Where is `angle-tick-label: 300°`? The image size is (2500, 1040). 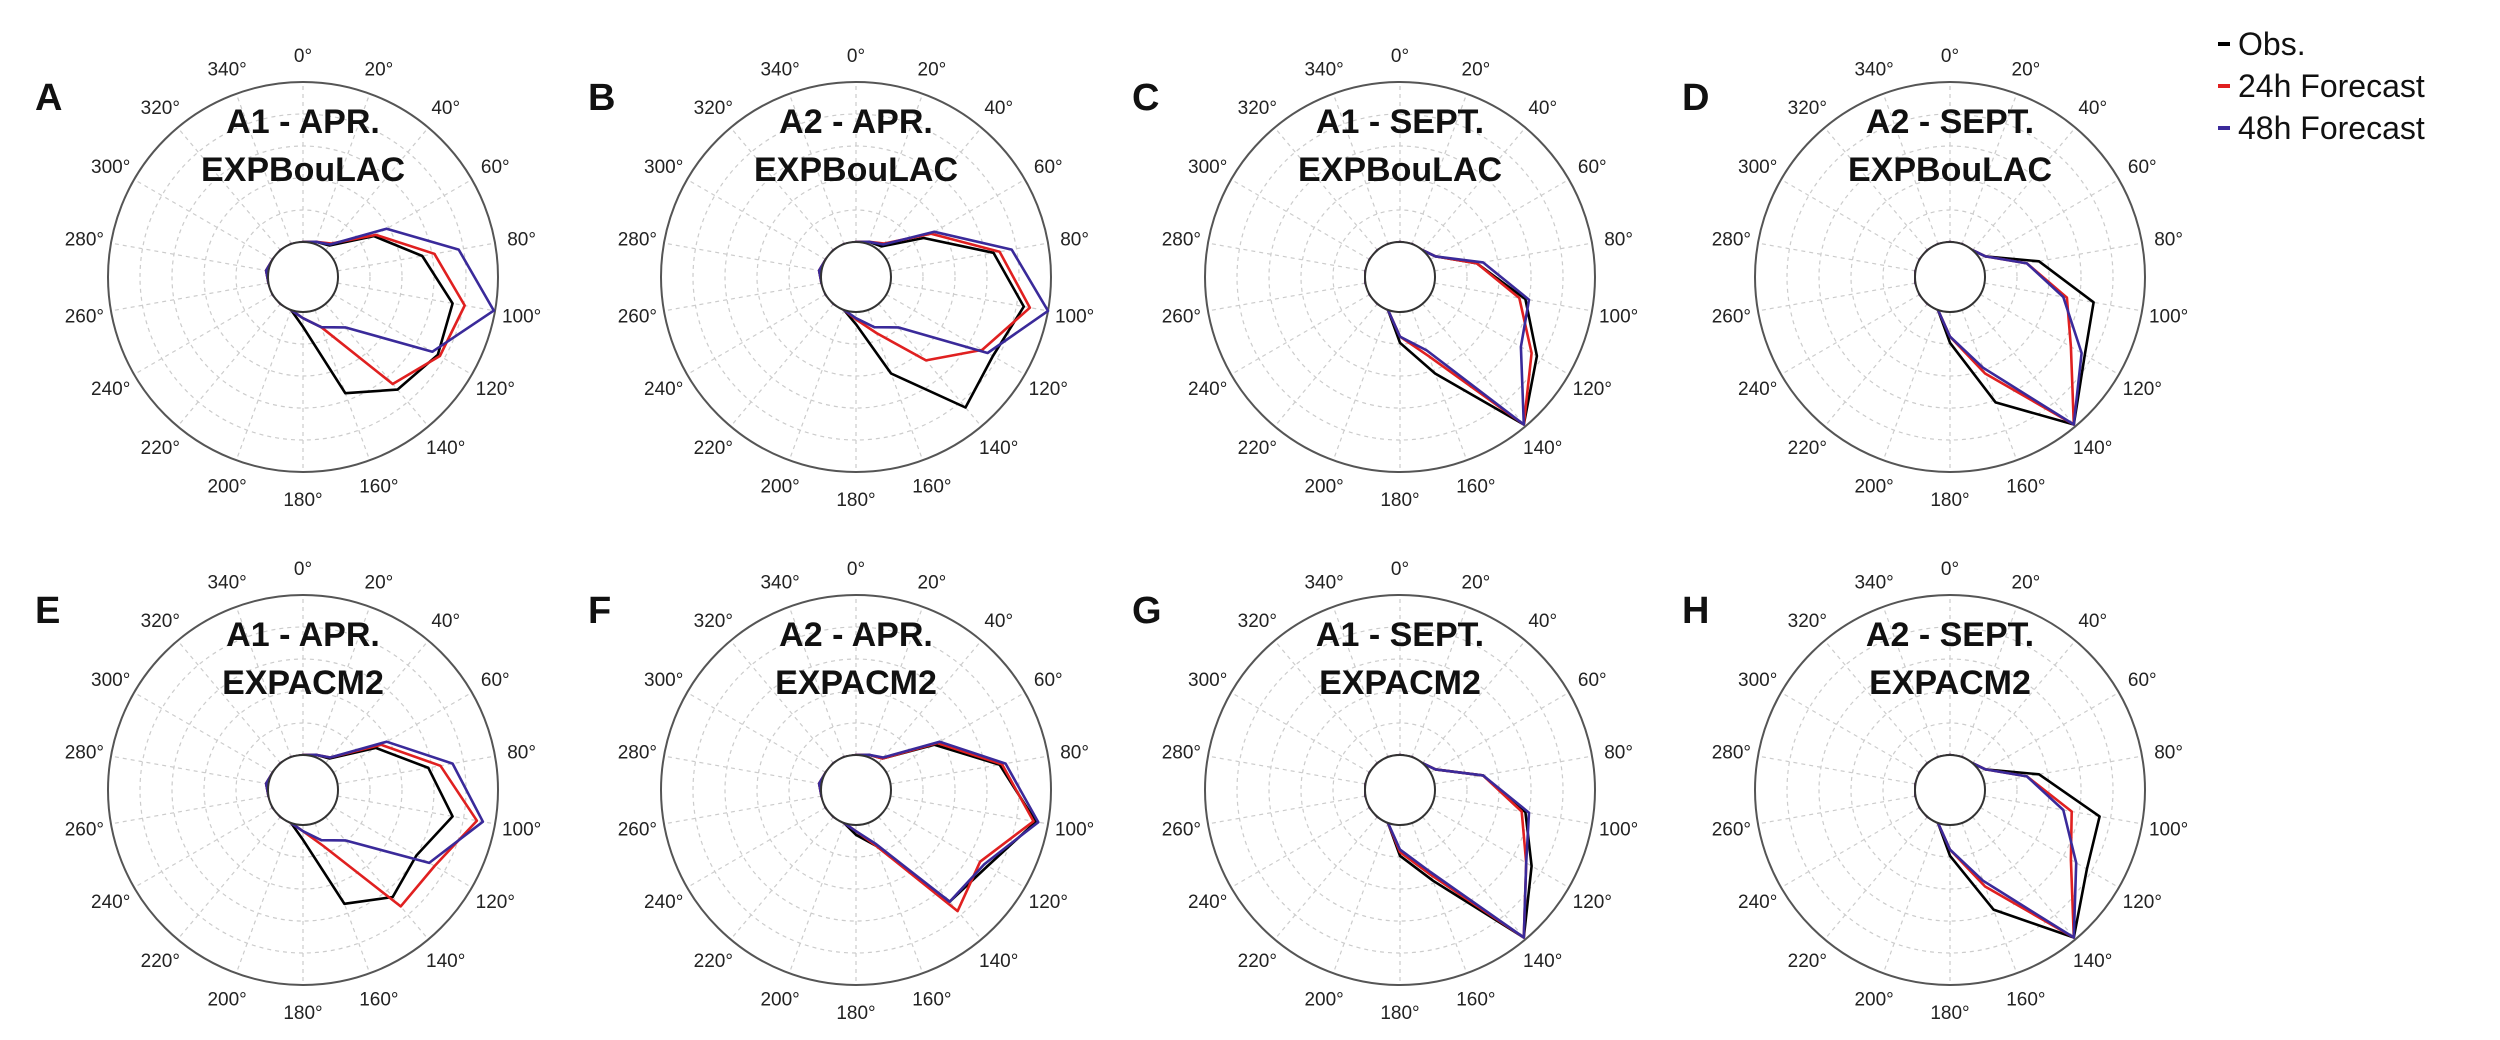 angle-tick-label: 300° is located at coordinates (1757, 680).